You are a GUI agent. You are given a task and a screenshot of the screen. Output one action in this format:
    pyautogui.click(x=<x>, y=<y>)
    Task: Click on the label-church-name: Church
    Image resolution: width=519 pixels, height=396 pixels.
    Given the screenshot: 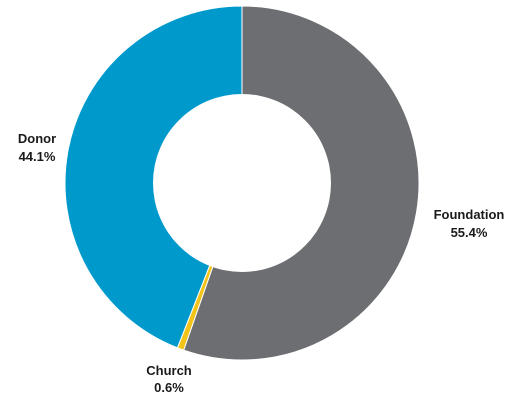 What is the action you would take?
    pyautogui.click(x=169, y=370)
    